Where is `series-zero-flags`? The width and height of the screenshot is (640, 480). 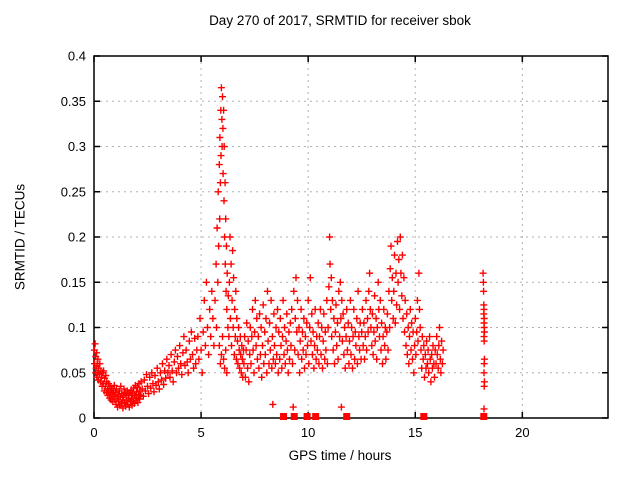 series-zero-flags is located at coordinates (384, 416).